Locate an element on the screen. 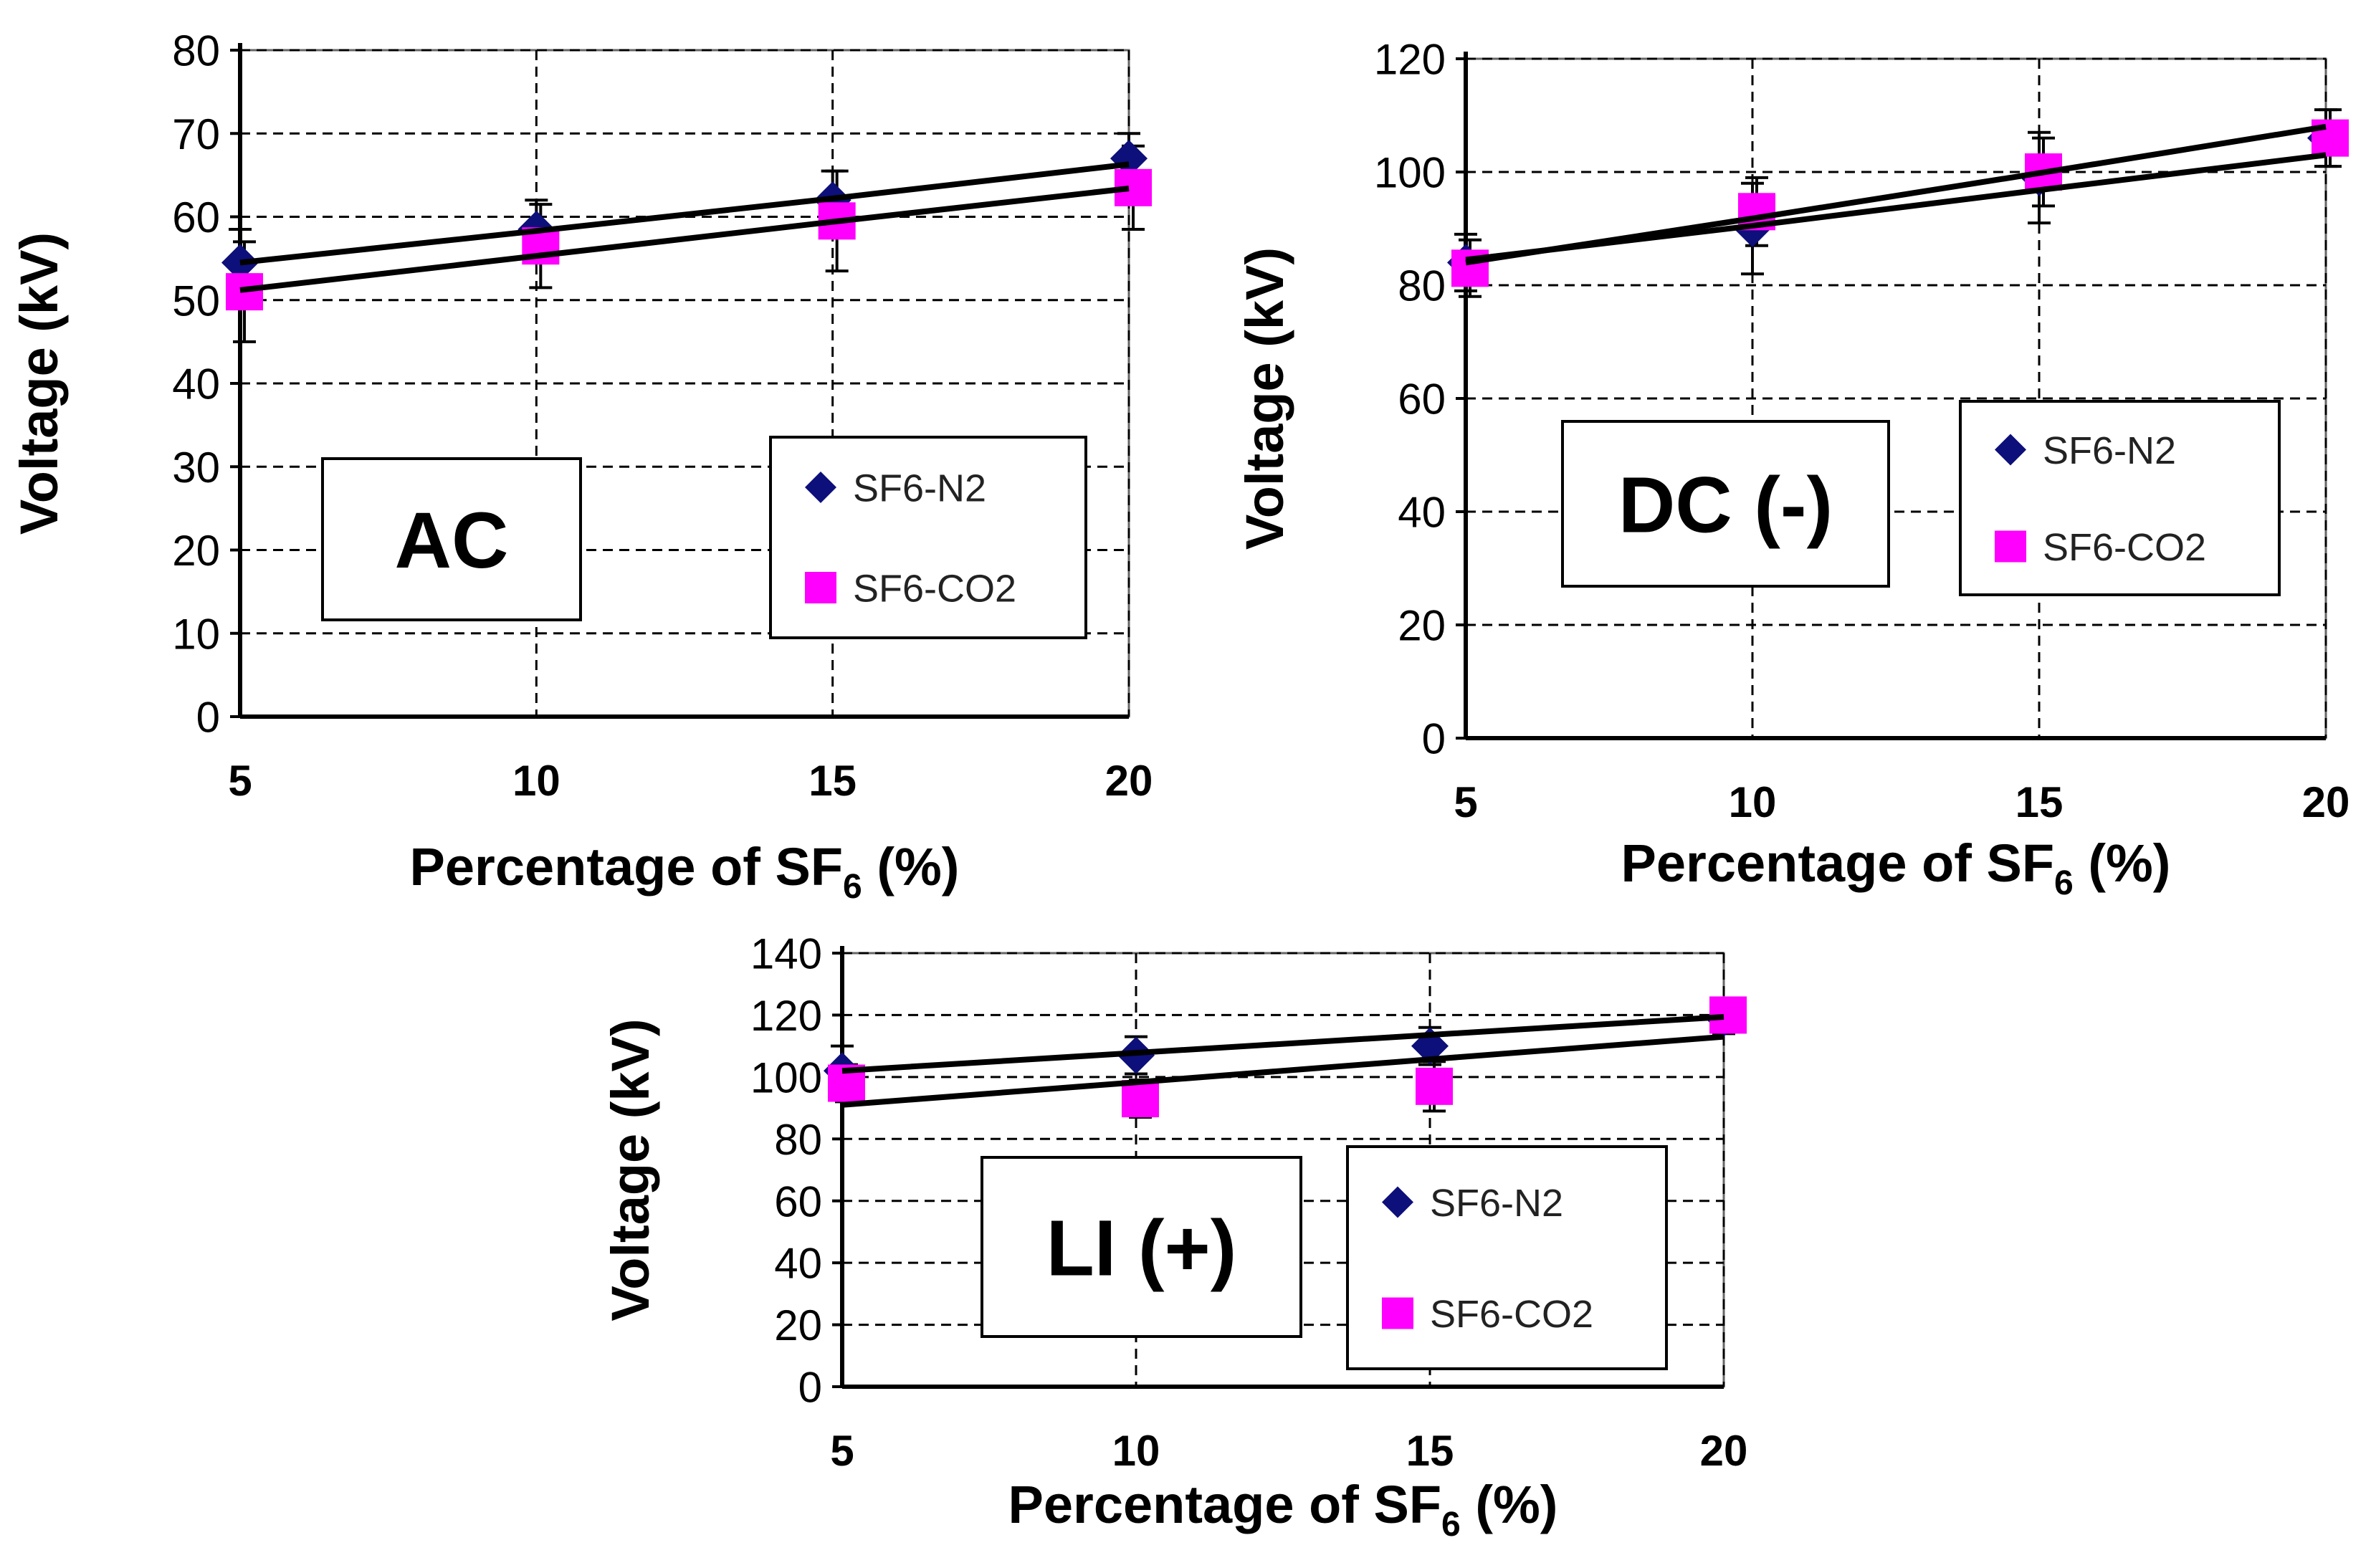 The width and height of the screenshot is (2371, 1568). y-tick-label: 70 is located at coordinates (196, 134).